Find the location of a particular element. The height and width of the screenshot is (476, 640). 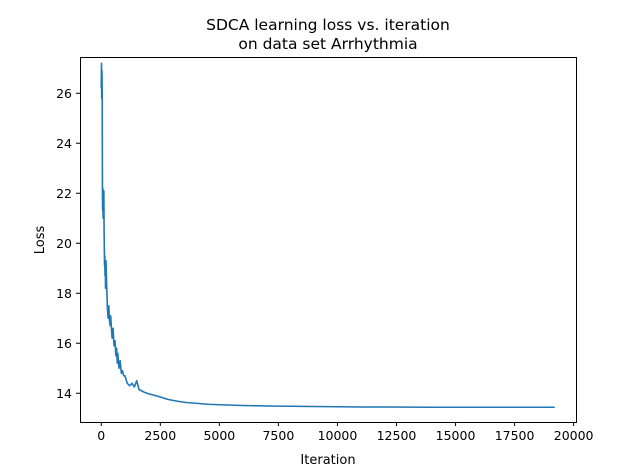

x-tick-label: 15000 is located at coordinates (456, 435).